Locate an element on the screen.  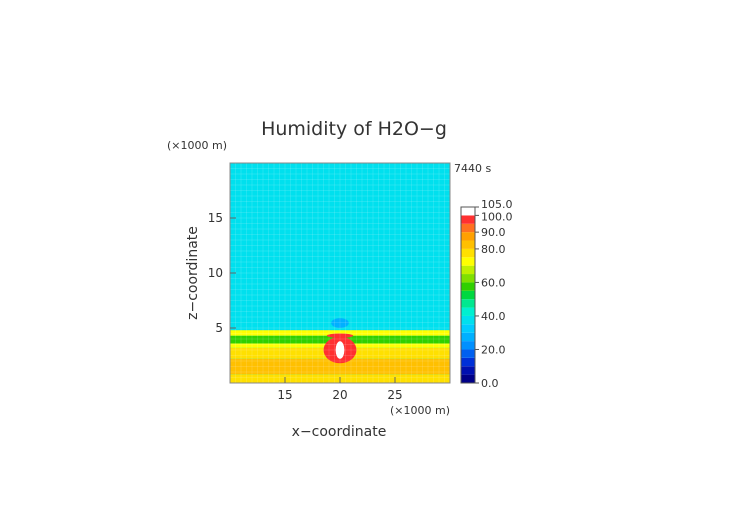
x-tick-label: 20 is located at coordinates (339, 395).